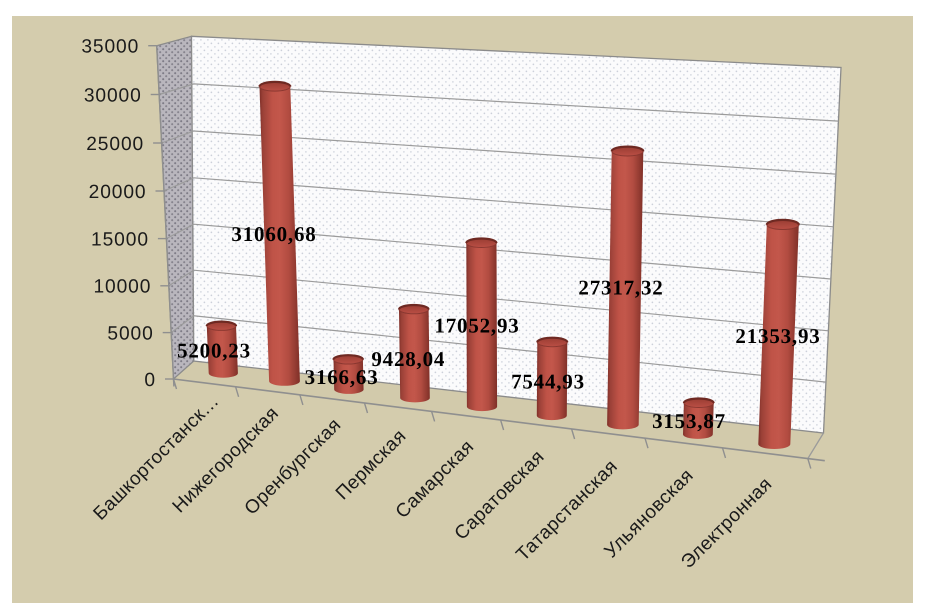  I want to click on svg-text: 3153,87, so click(689, 421).